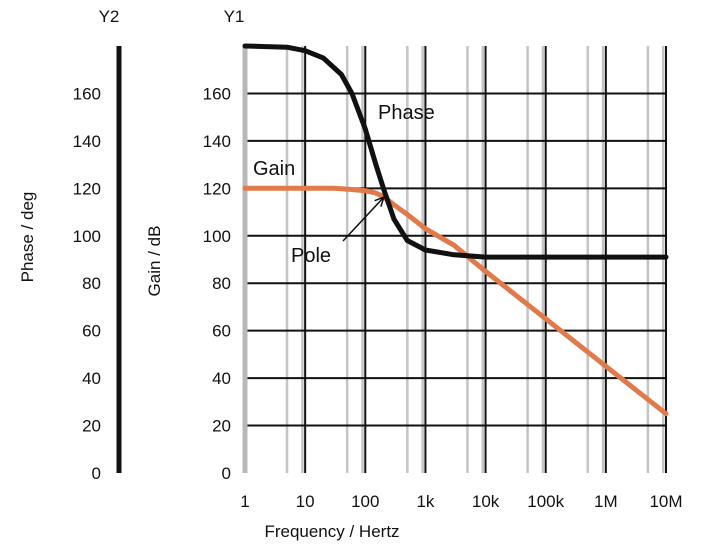 This screenshot has width=705, height=549. Describe the element at coordinates (217, 188) in the screenshot. I see `y1-tick-label: 120` at that location.